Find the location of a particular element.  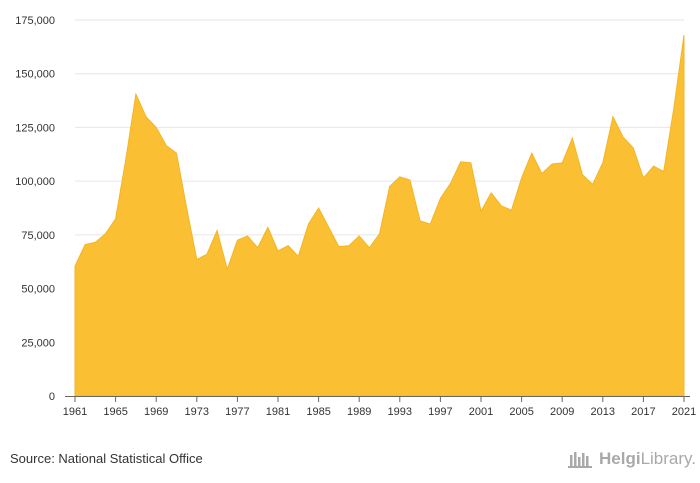

x-tick-label: 1993 is located at coordinates (400, 412).